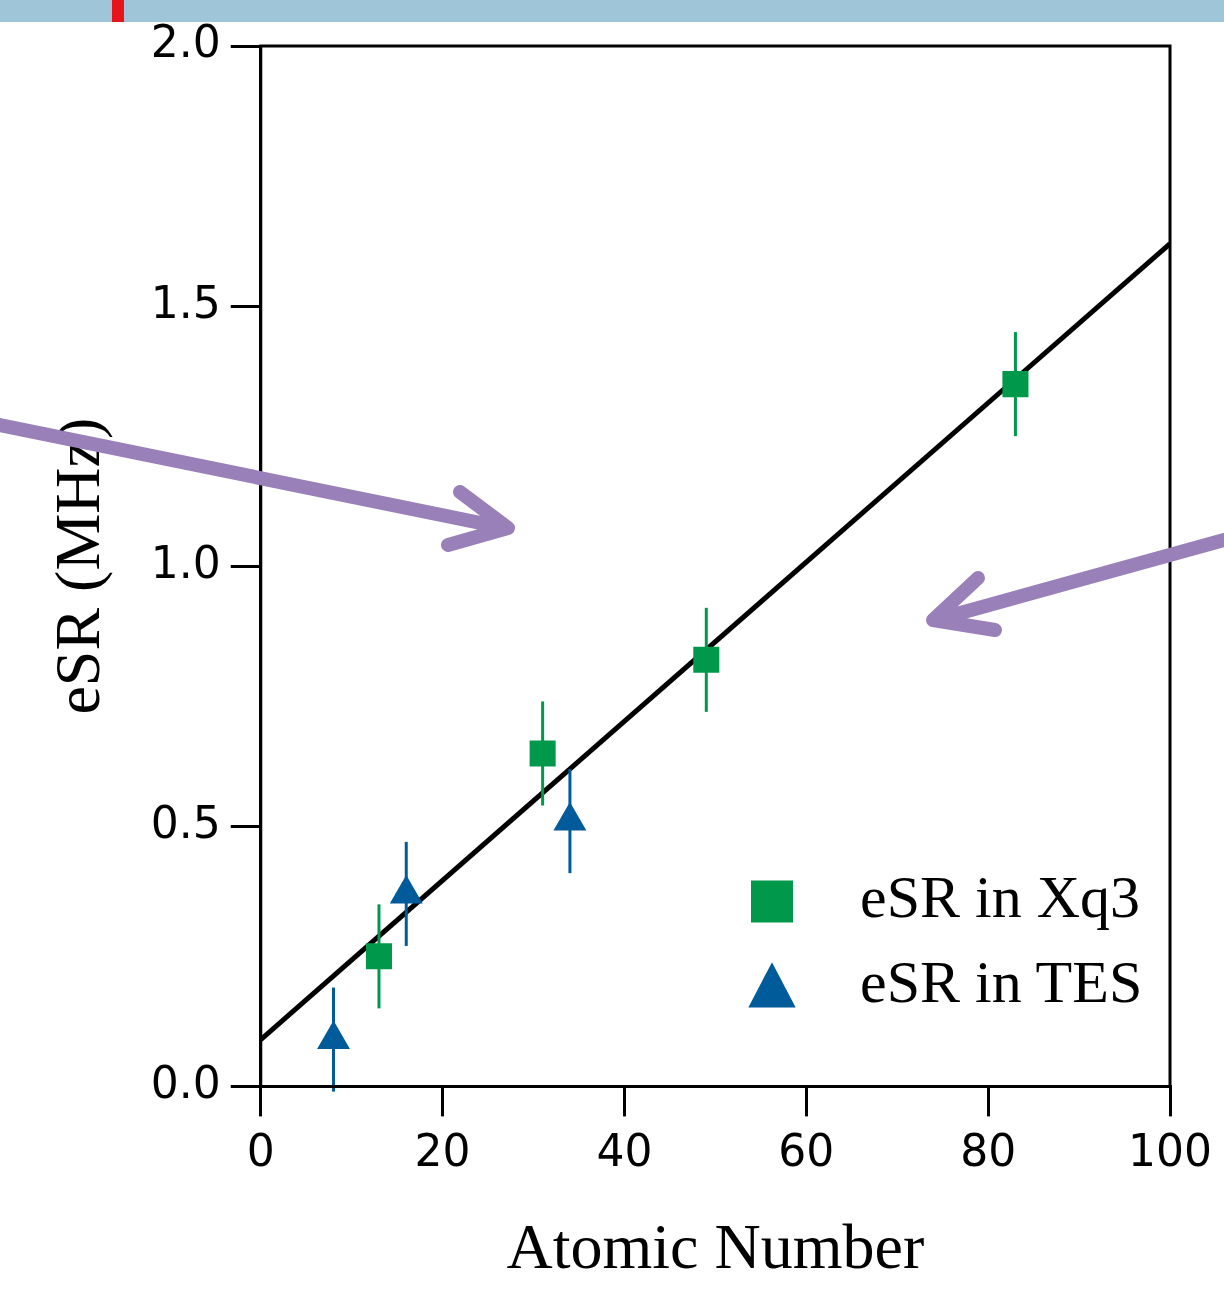  What do you see at coordinates (78, 566) in the screenshot?
I see `y-axis-title: eSR (MHz)` at bounding box center [78, 566].